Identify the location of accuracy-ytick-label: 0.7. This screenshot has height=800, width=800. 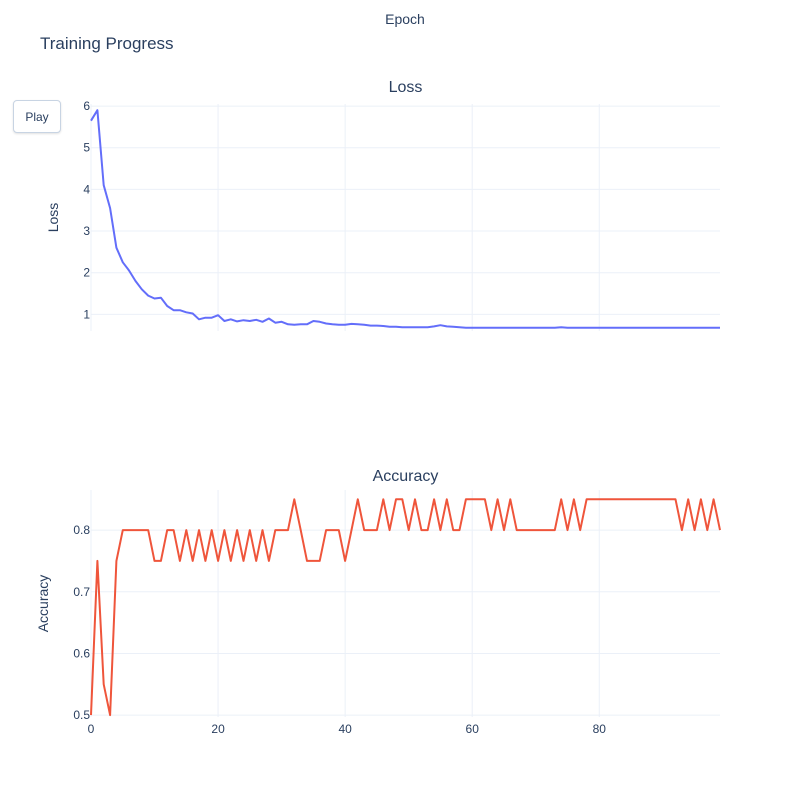
(81, 592).